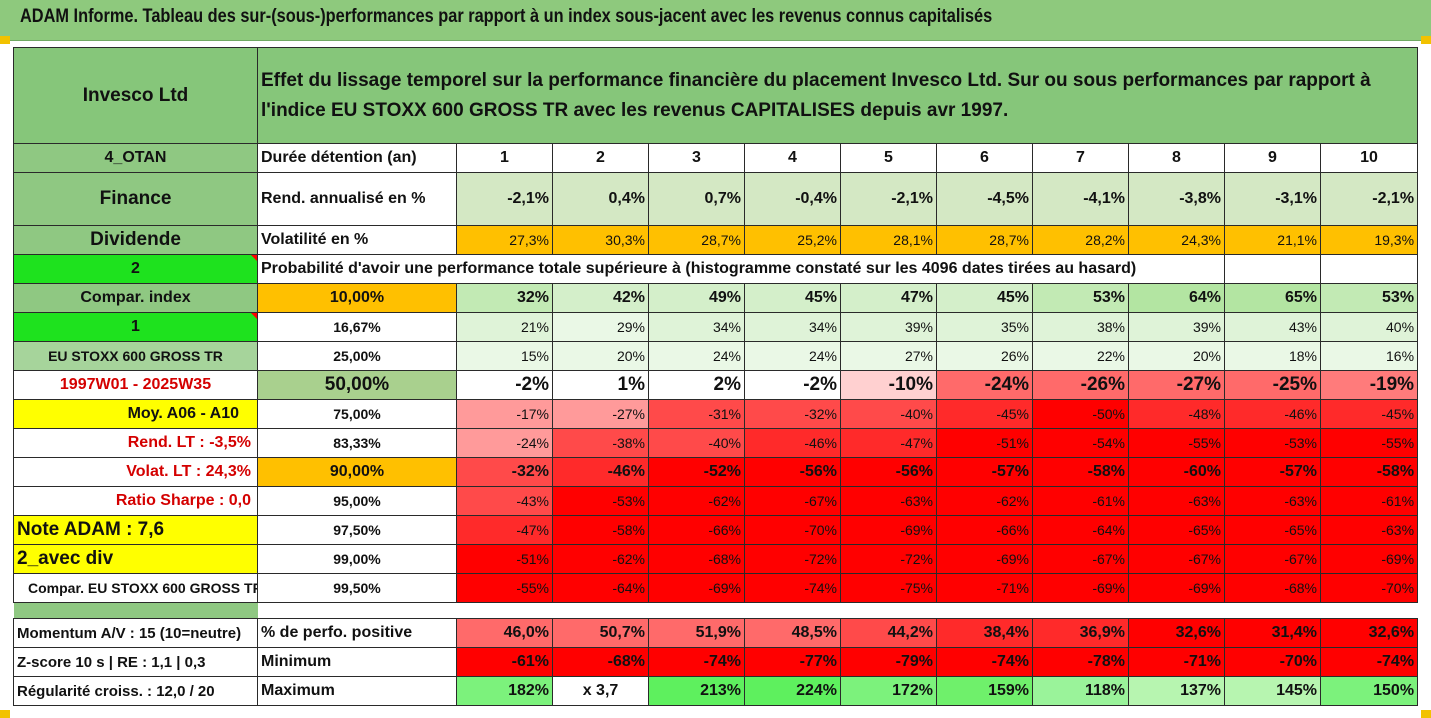  What do you see at coordinates (1369, 199) in the screenshot?
I see `rend-value: -2,1%` at bounding box center [1369, 199].